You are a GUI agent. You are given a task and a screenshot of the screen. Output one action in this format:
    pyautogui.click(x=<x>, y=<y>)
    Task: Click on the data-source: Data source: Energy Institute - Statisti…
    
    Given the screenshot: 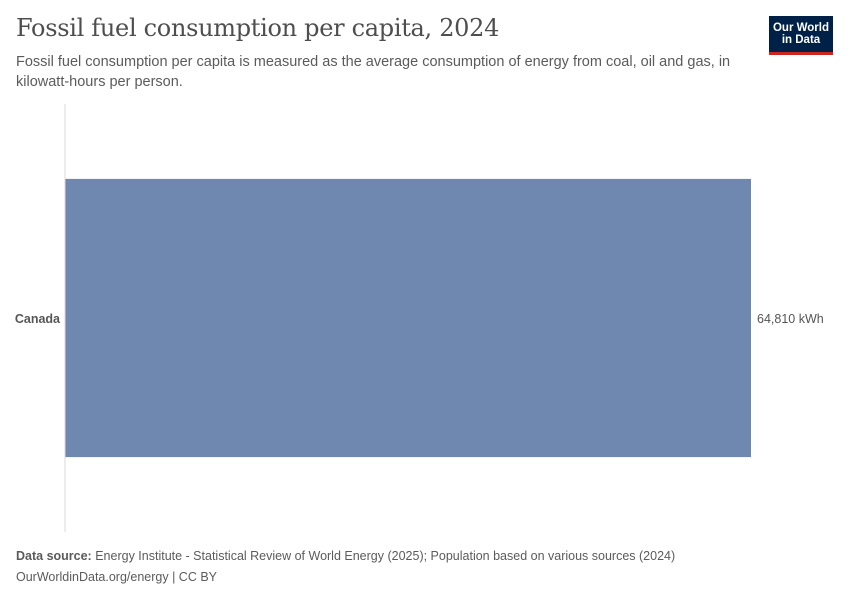 What is the action you would take?
    pyautogui.click(x=345, y=556)
    